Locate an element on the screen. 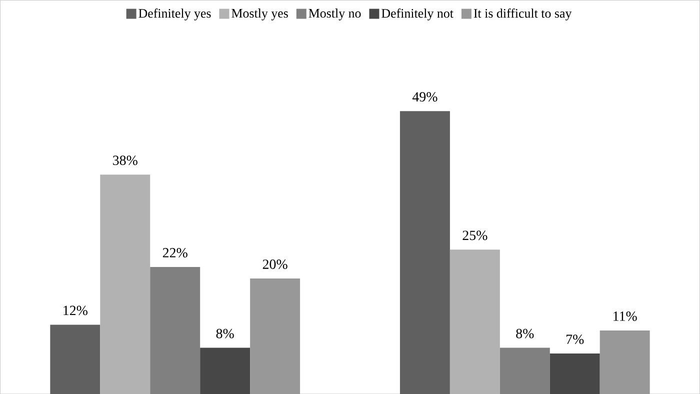  data-label: 20% is located at coordinates (275, 264).